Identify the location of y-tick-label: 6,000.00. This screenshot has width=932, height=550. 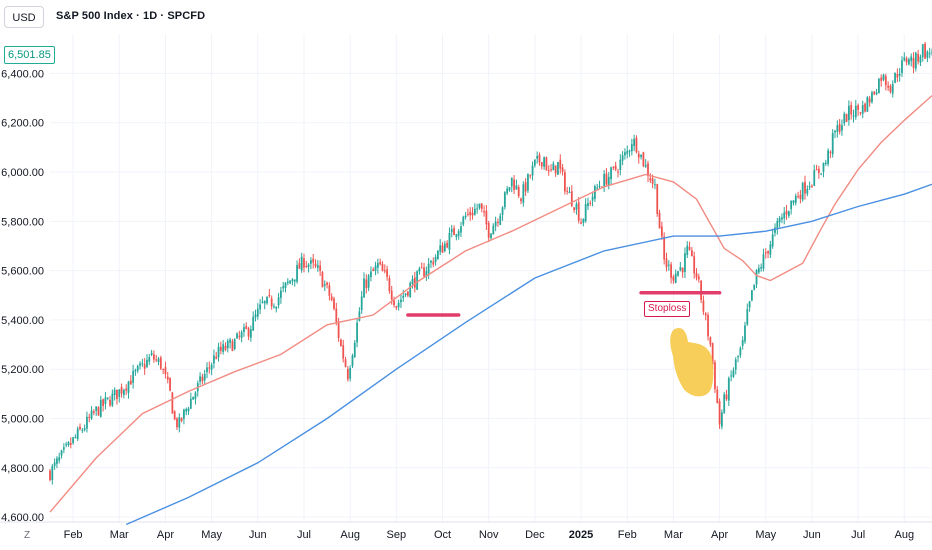
(22, 173).